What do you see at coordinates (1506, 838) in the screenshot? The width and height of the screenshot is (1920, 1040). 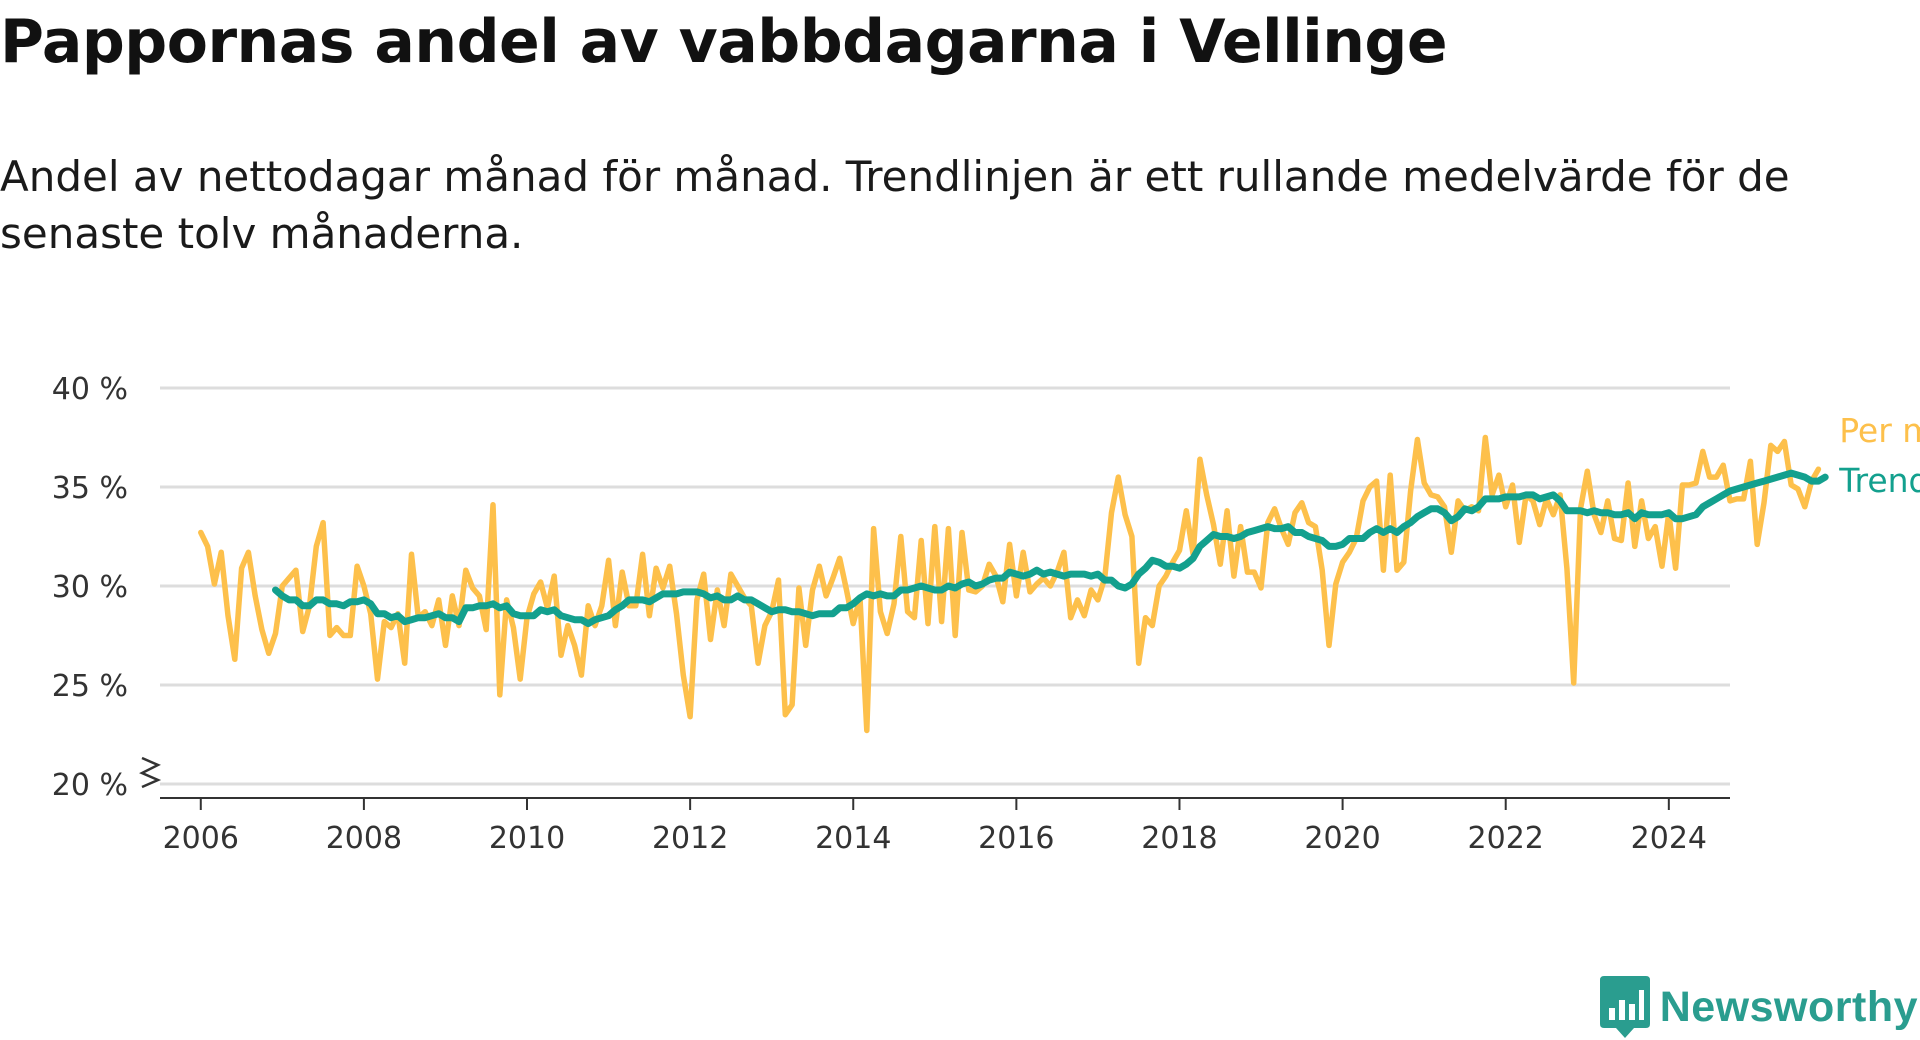 I see `x-tick-label-2022: 2022` at bounding box center [1506, 838].